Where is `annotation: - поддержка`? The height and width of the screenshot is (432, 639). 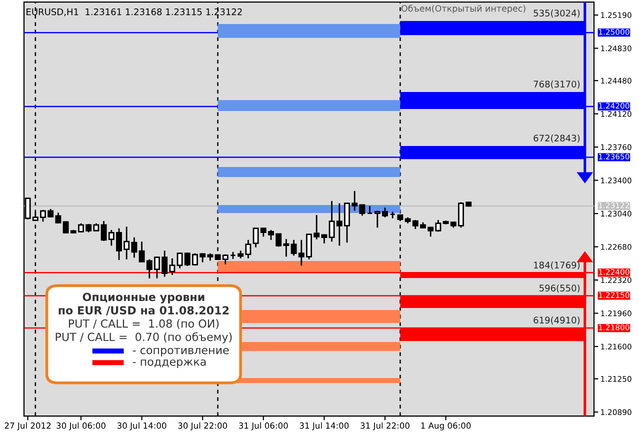
annotation: - поддержка is located at coordinates (169, 363).